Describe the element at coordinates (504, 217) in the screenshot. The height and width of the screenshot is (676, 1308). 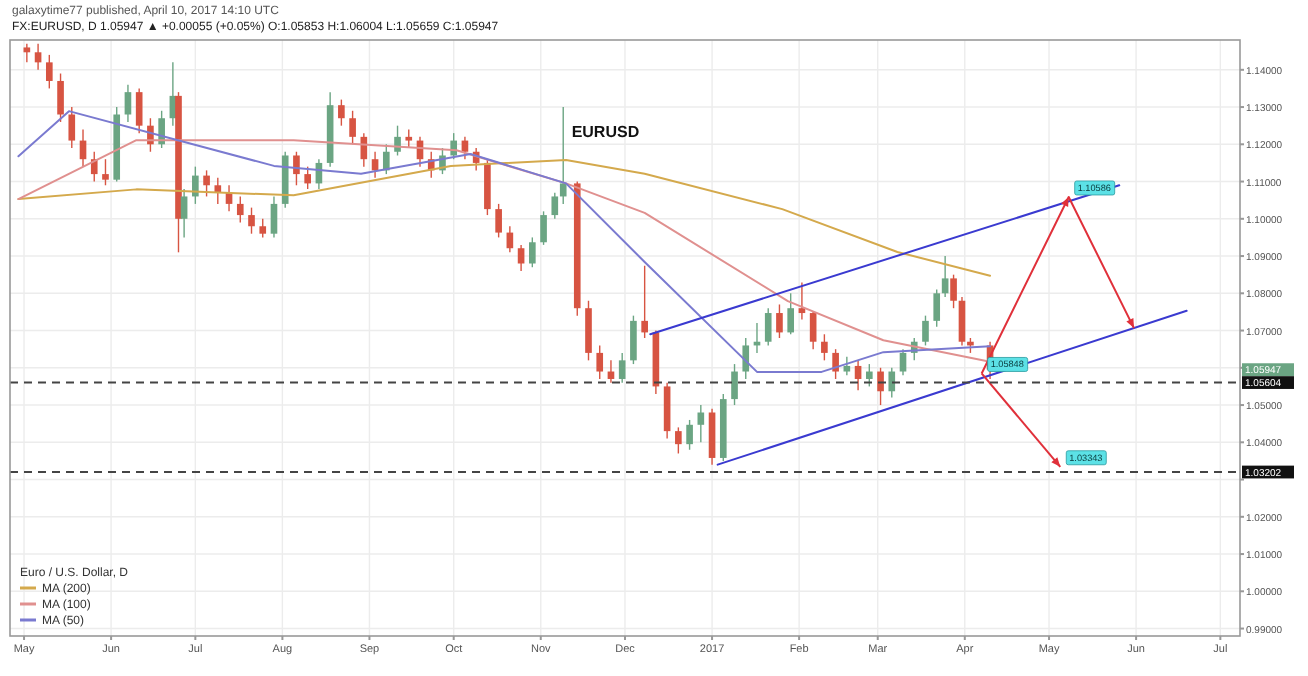
I see `line-series` at that location.